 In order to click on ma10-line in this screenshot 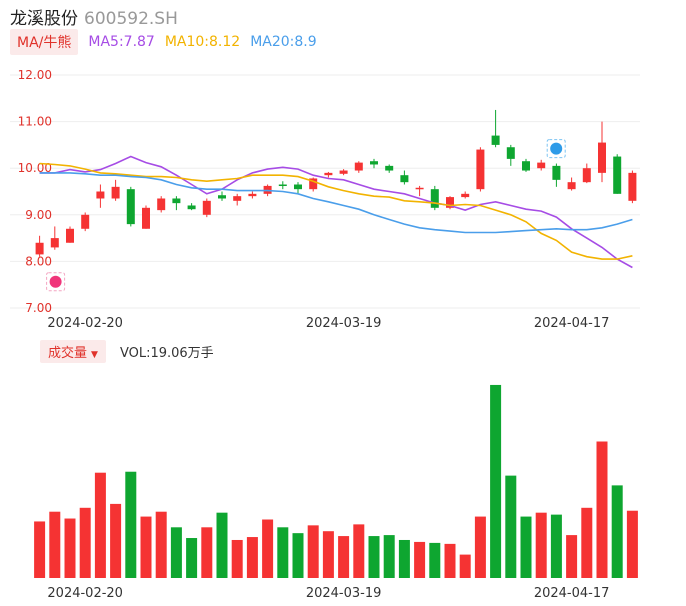, I will do `click(336, 211)`.